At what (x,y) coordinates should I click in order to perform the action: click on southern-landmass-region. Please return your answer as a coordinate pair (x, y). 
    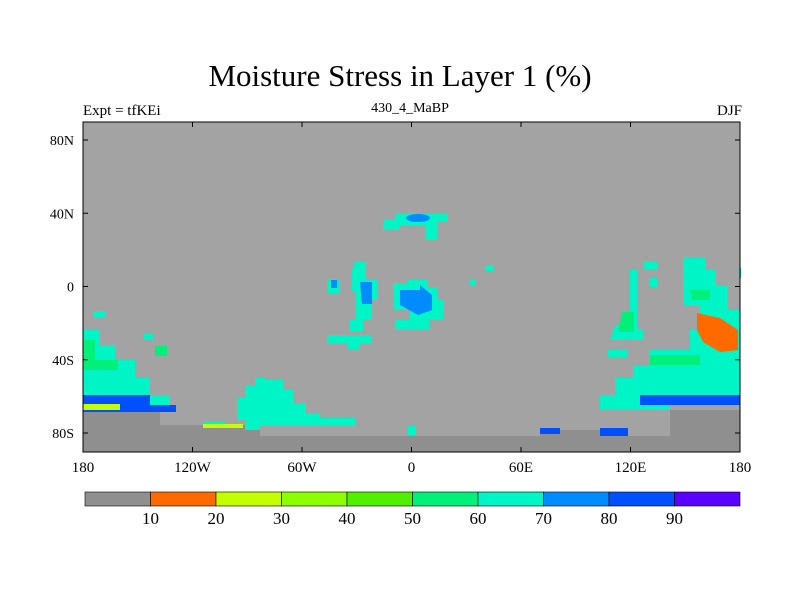
    Looking at the image, I should click on (279, 404).